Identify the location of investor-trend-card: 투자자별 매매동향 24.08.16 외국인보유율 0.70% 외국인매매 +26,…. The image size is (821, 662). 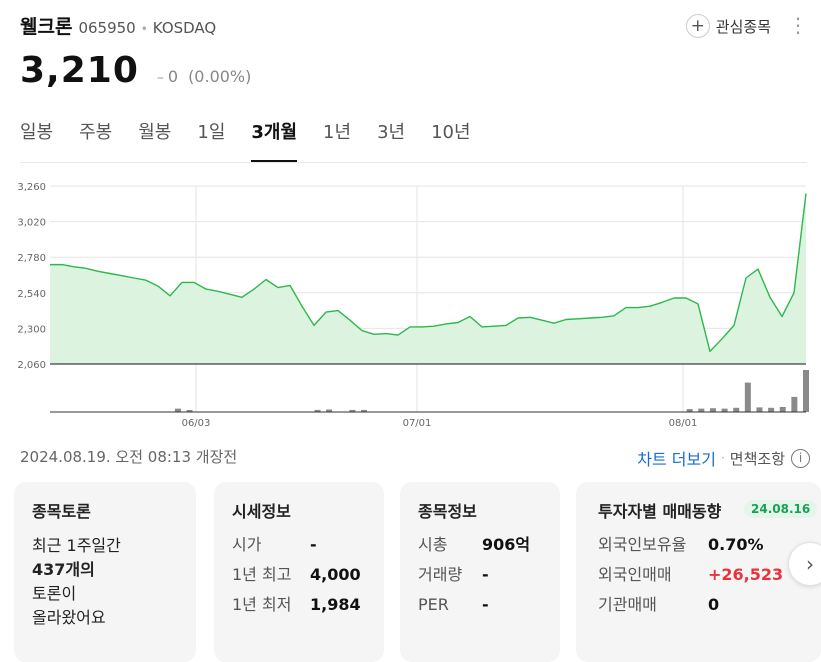
(698, 572).